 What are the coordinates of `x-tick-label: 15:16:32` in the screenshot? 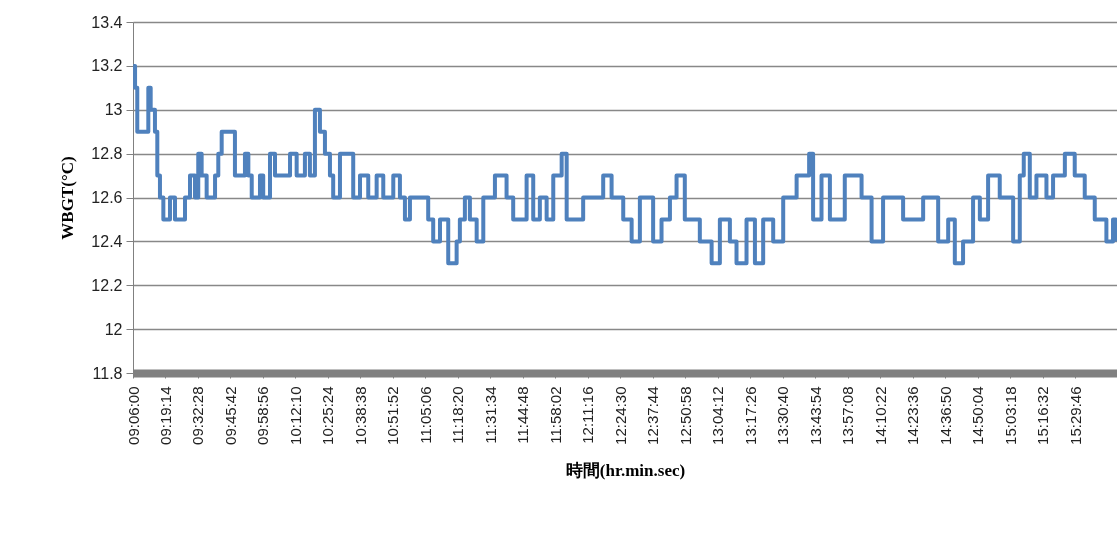 It's located at (1043, 415).